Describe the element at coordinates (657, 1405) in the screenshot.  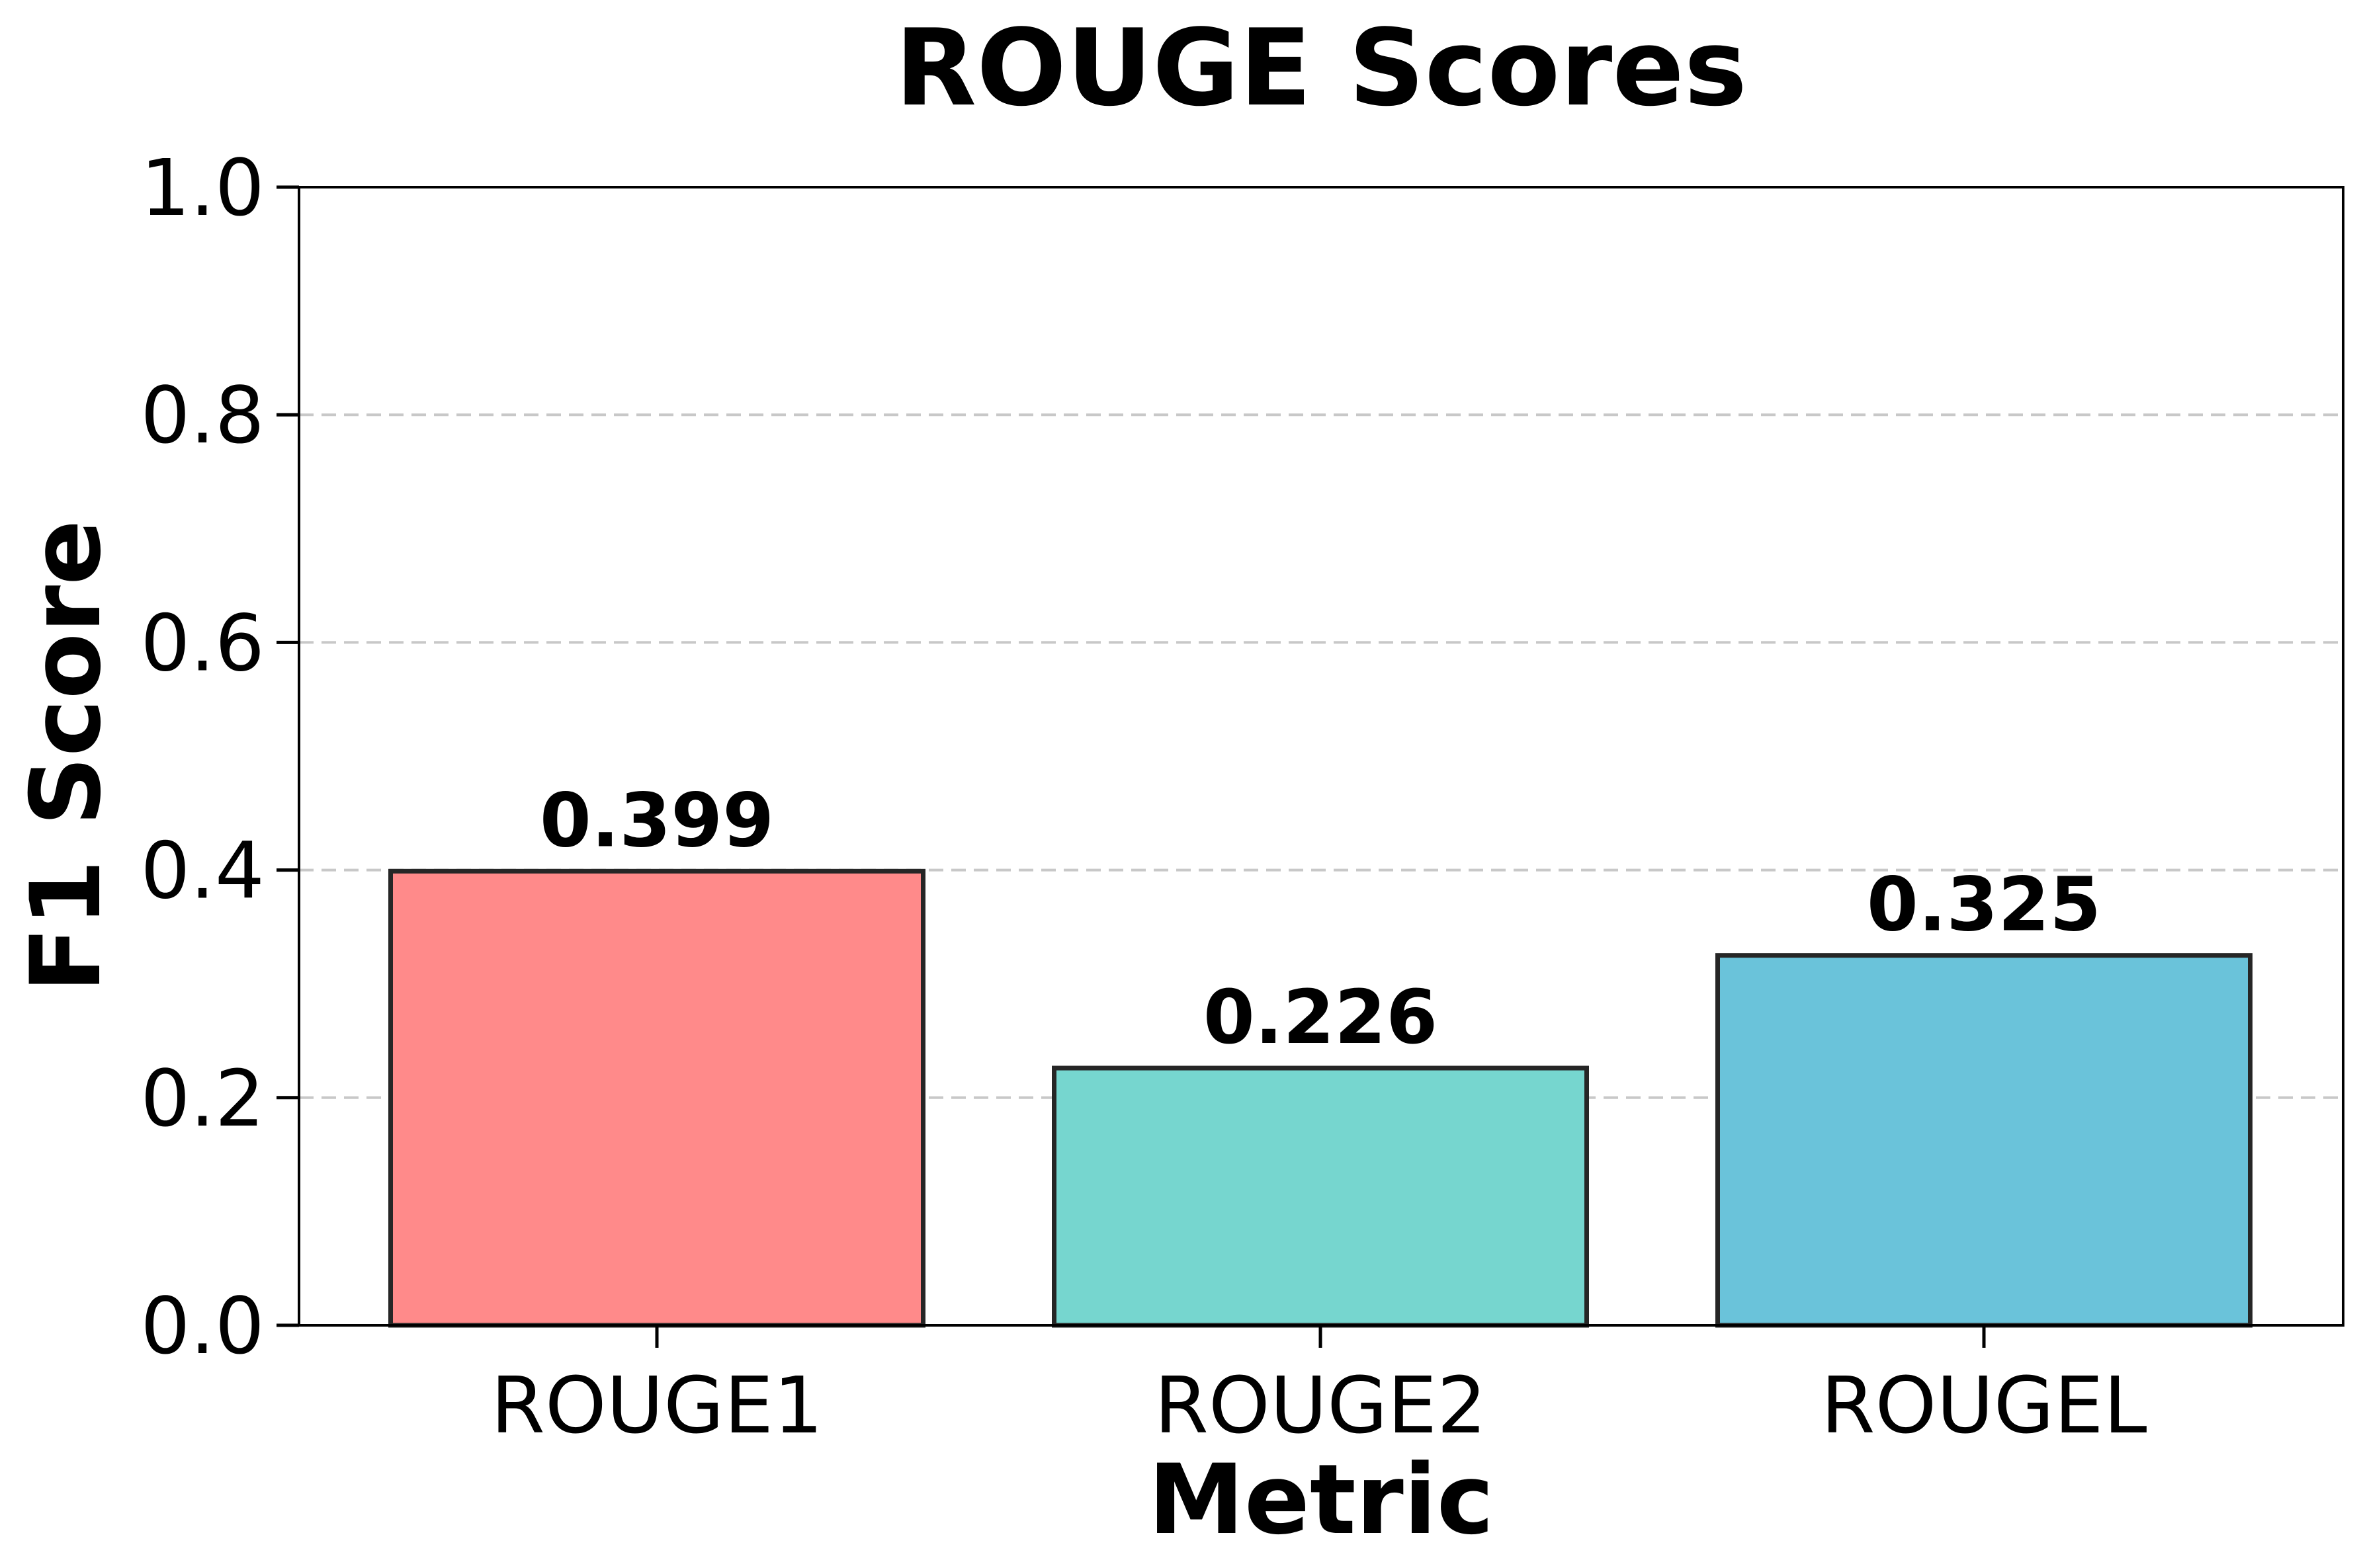
I see `x-tick-label: ROUGE1` at that location.